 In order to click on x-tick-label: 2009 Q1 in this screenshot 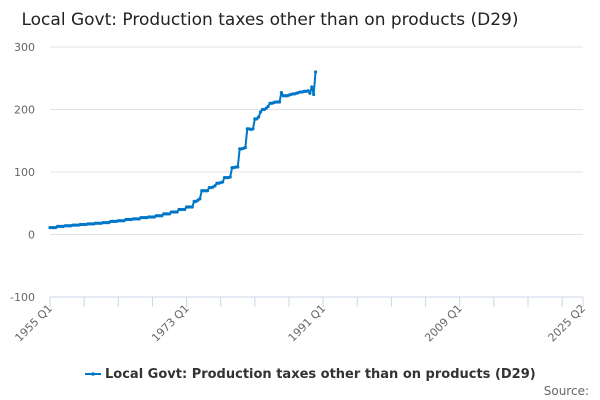, I will do `click(443, 323)`.